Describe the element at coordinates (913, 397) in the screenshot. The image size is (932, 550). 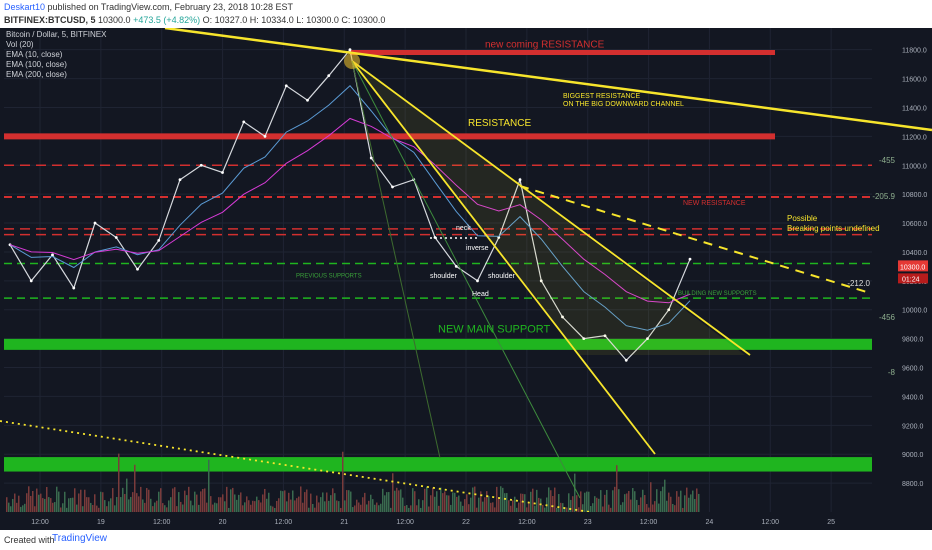
I see `price-tick-label: 9400.0` at that location.